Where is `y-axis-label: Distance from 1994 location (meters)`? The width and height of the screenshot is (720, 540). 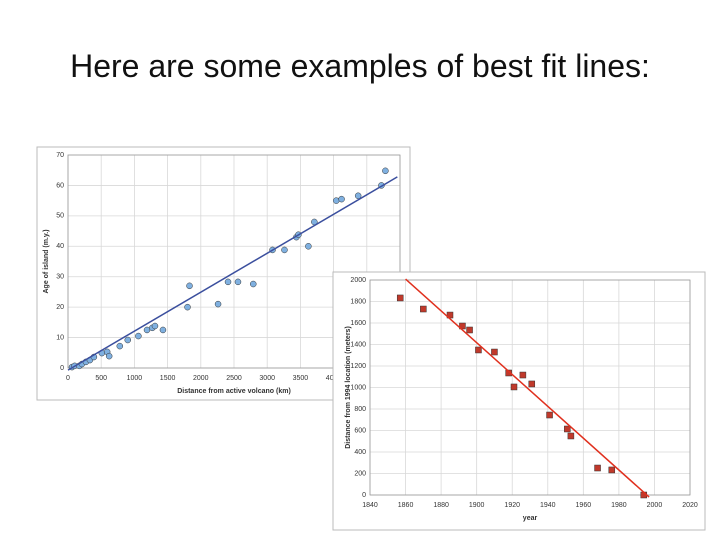
y-axis-label: Distance from 1994 location (meters) is located at coordinates (348, 387).